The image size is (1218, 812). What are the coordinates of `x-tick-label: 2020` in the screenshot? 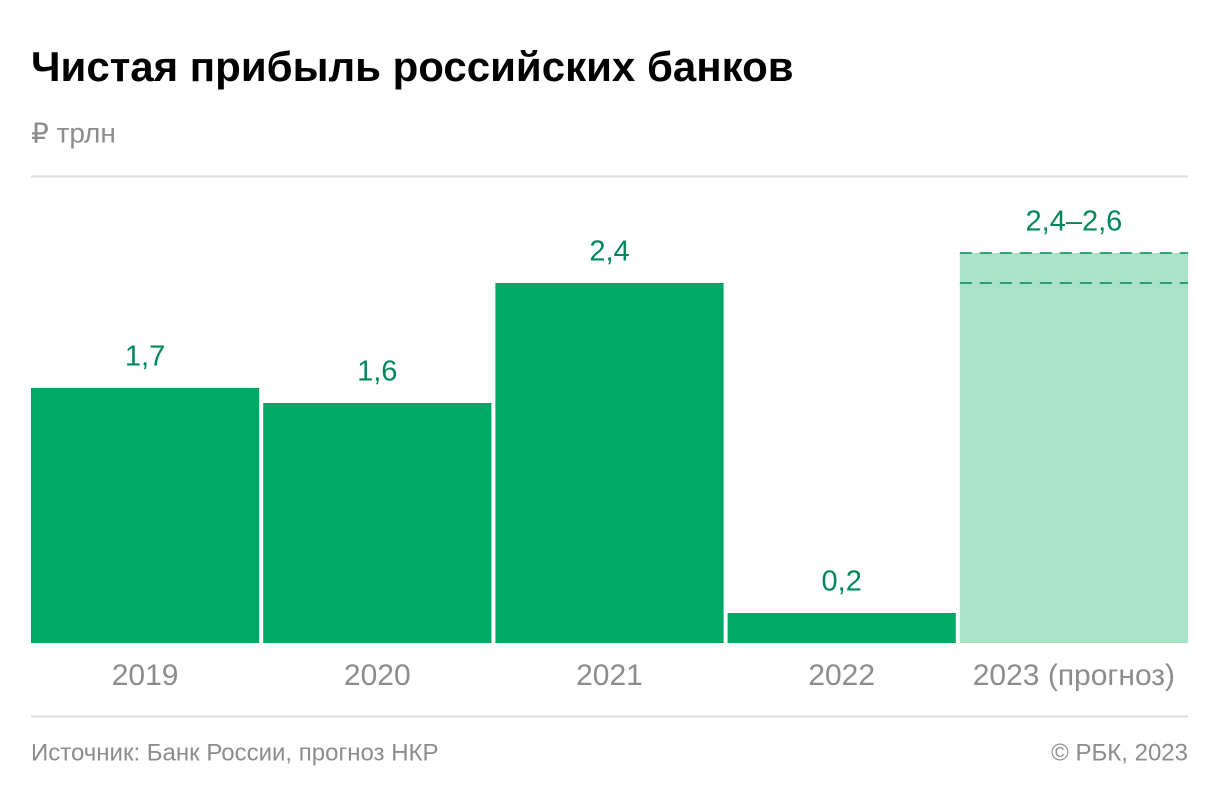 It's located at (377, 675).